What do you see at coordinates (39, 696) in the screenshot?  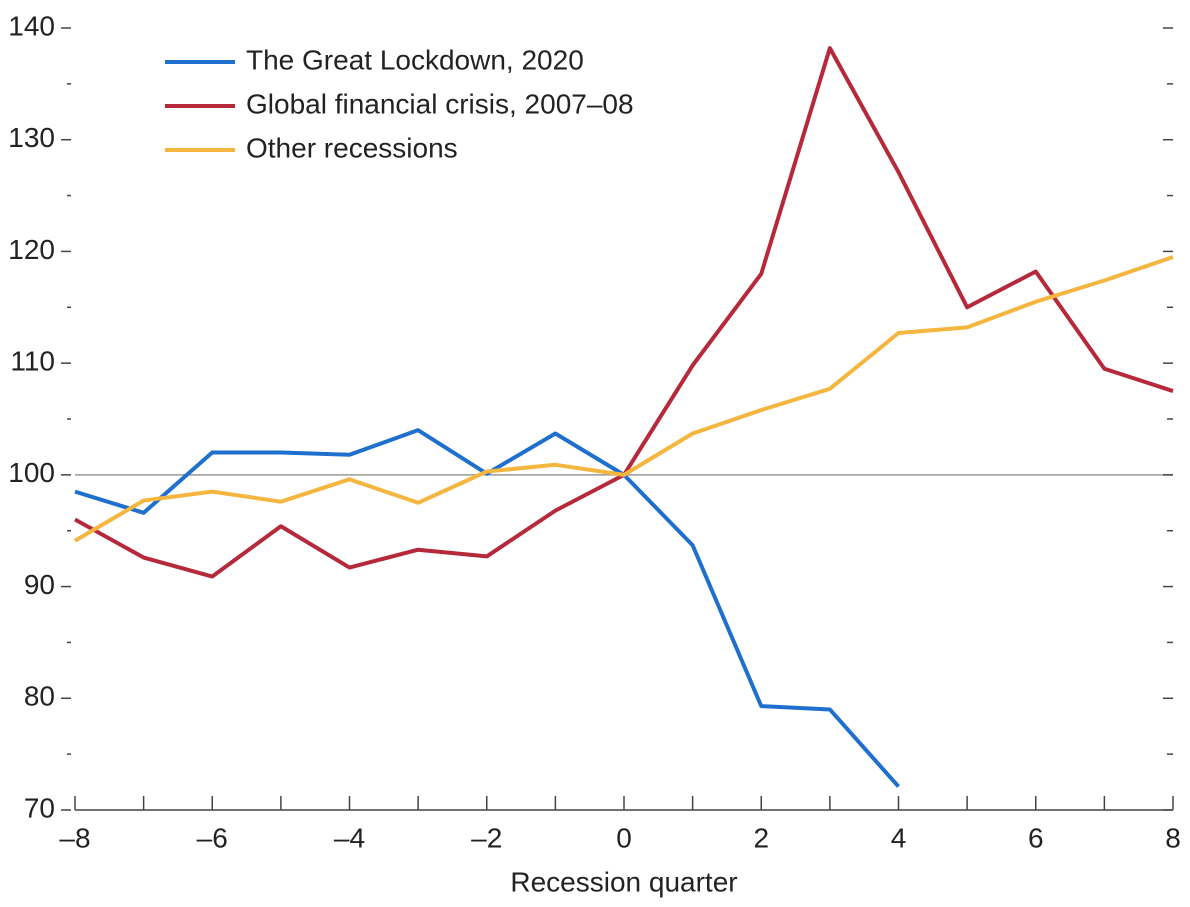 I see `y-tick-label: 80` at bounding box center [39, 696].